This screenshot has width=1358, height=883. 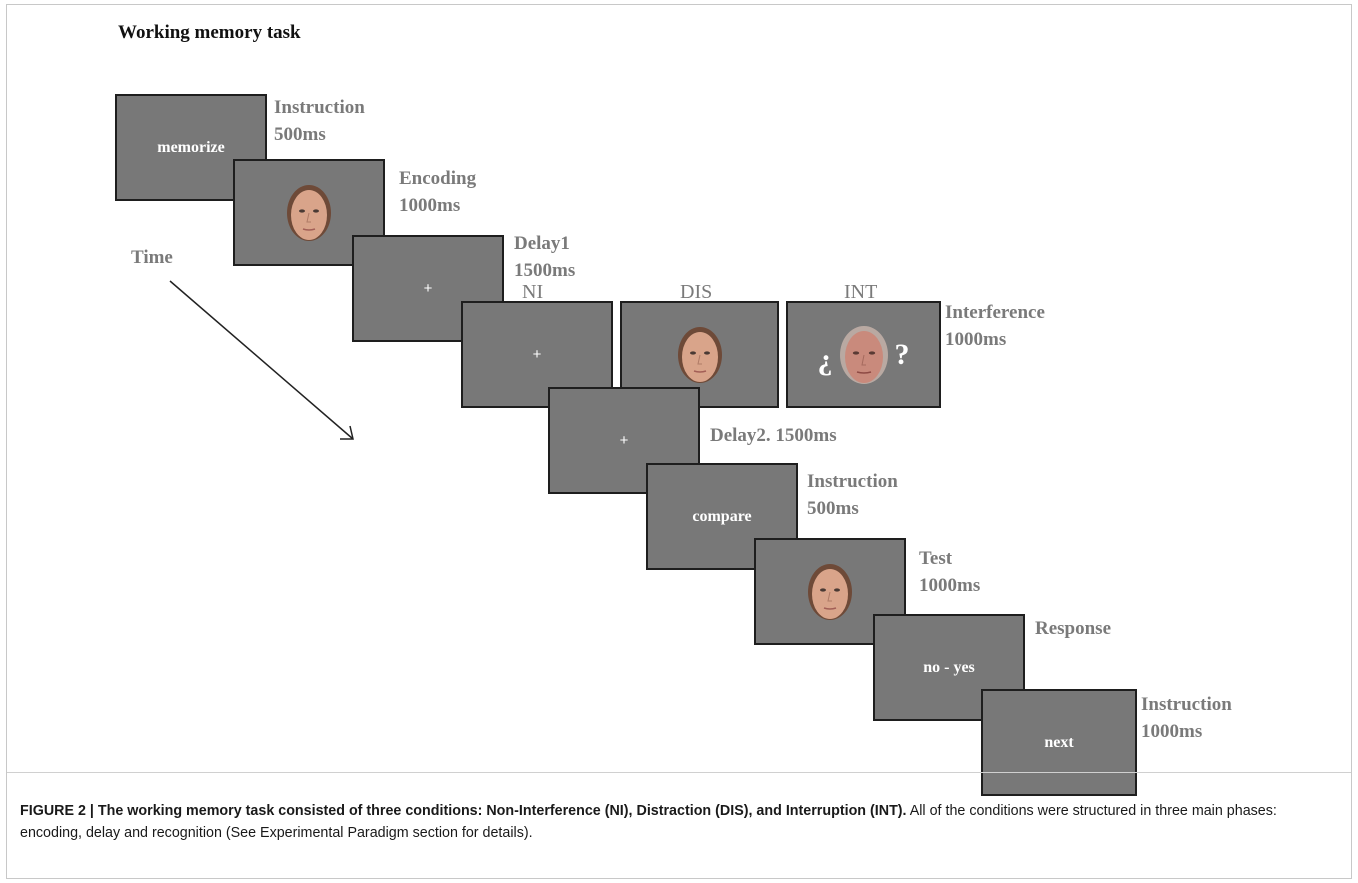 I want to click on time-arrow-icon, so click(x=261, y=360).